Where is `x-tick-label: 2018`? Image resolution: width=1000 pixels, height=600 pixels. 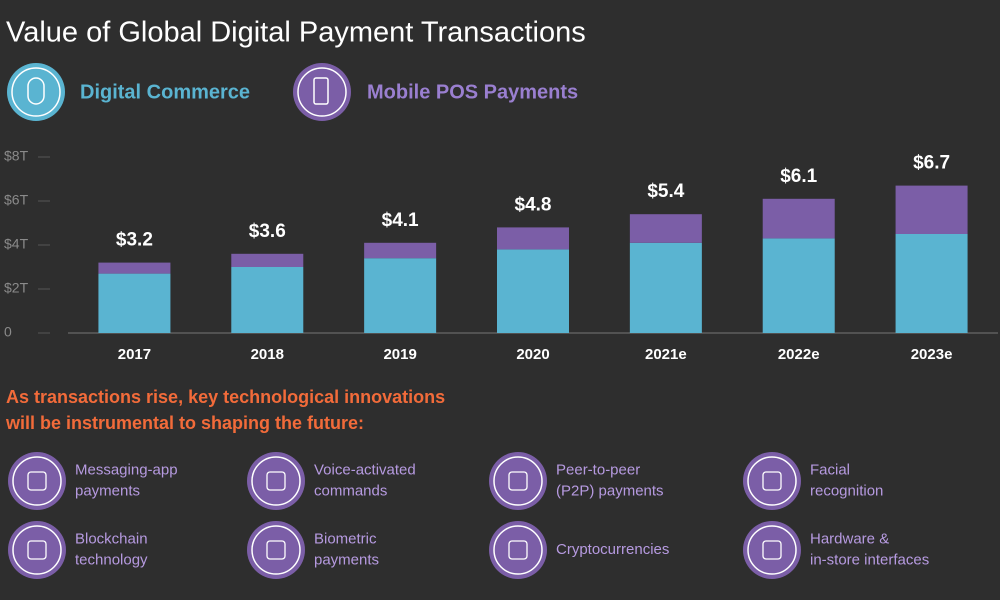 x-tick-label: 2018 is located at coordinates (267, 354).